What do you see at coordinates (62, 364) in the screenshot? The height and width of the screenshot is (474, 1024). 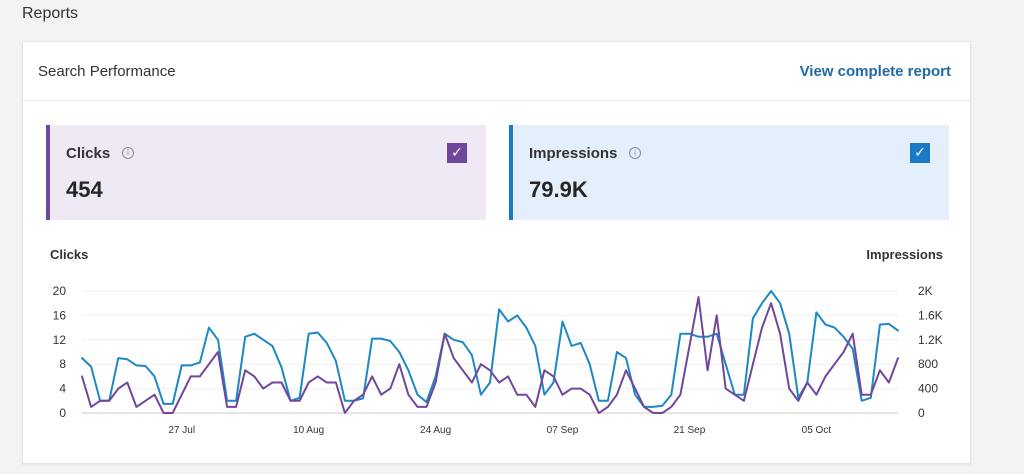 I see `left-tick-label: 8` at bounding box center [62, 364].